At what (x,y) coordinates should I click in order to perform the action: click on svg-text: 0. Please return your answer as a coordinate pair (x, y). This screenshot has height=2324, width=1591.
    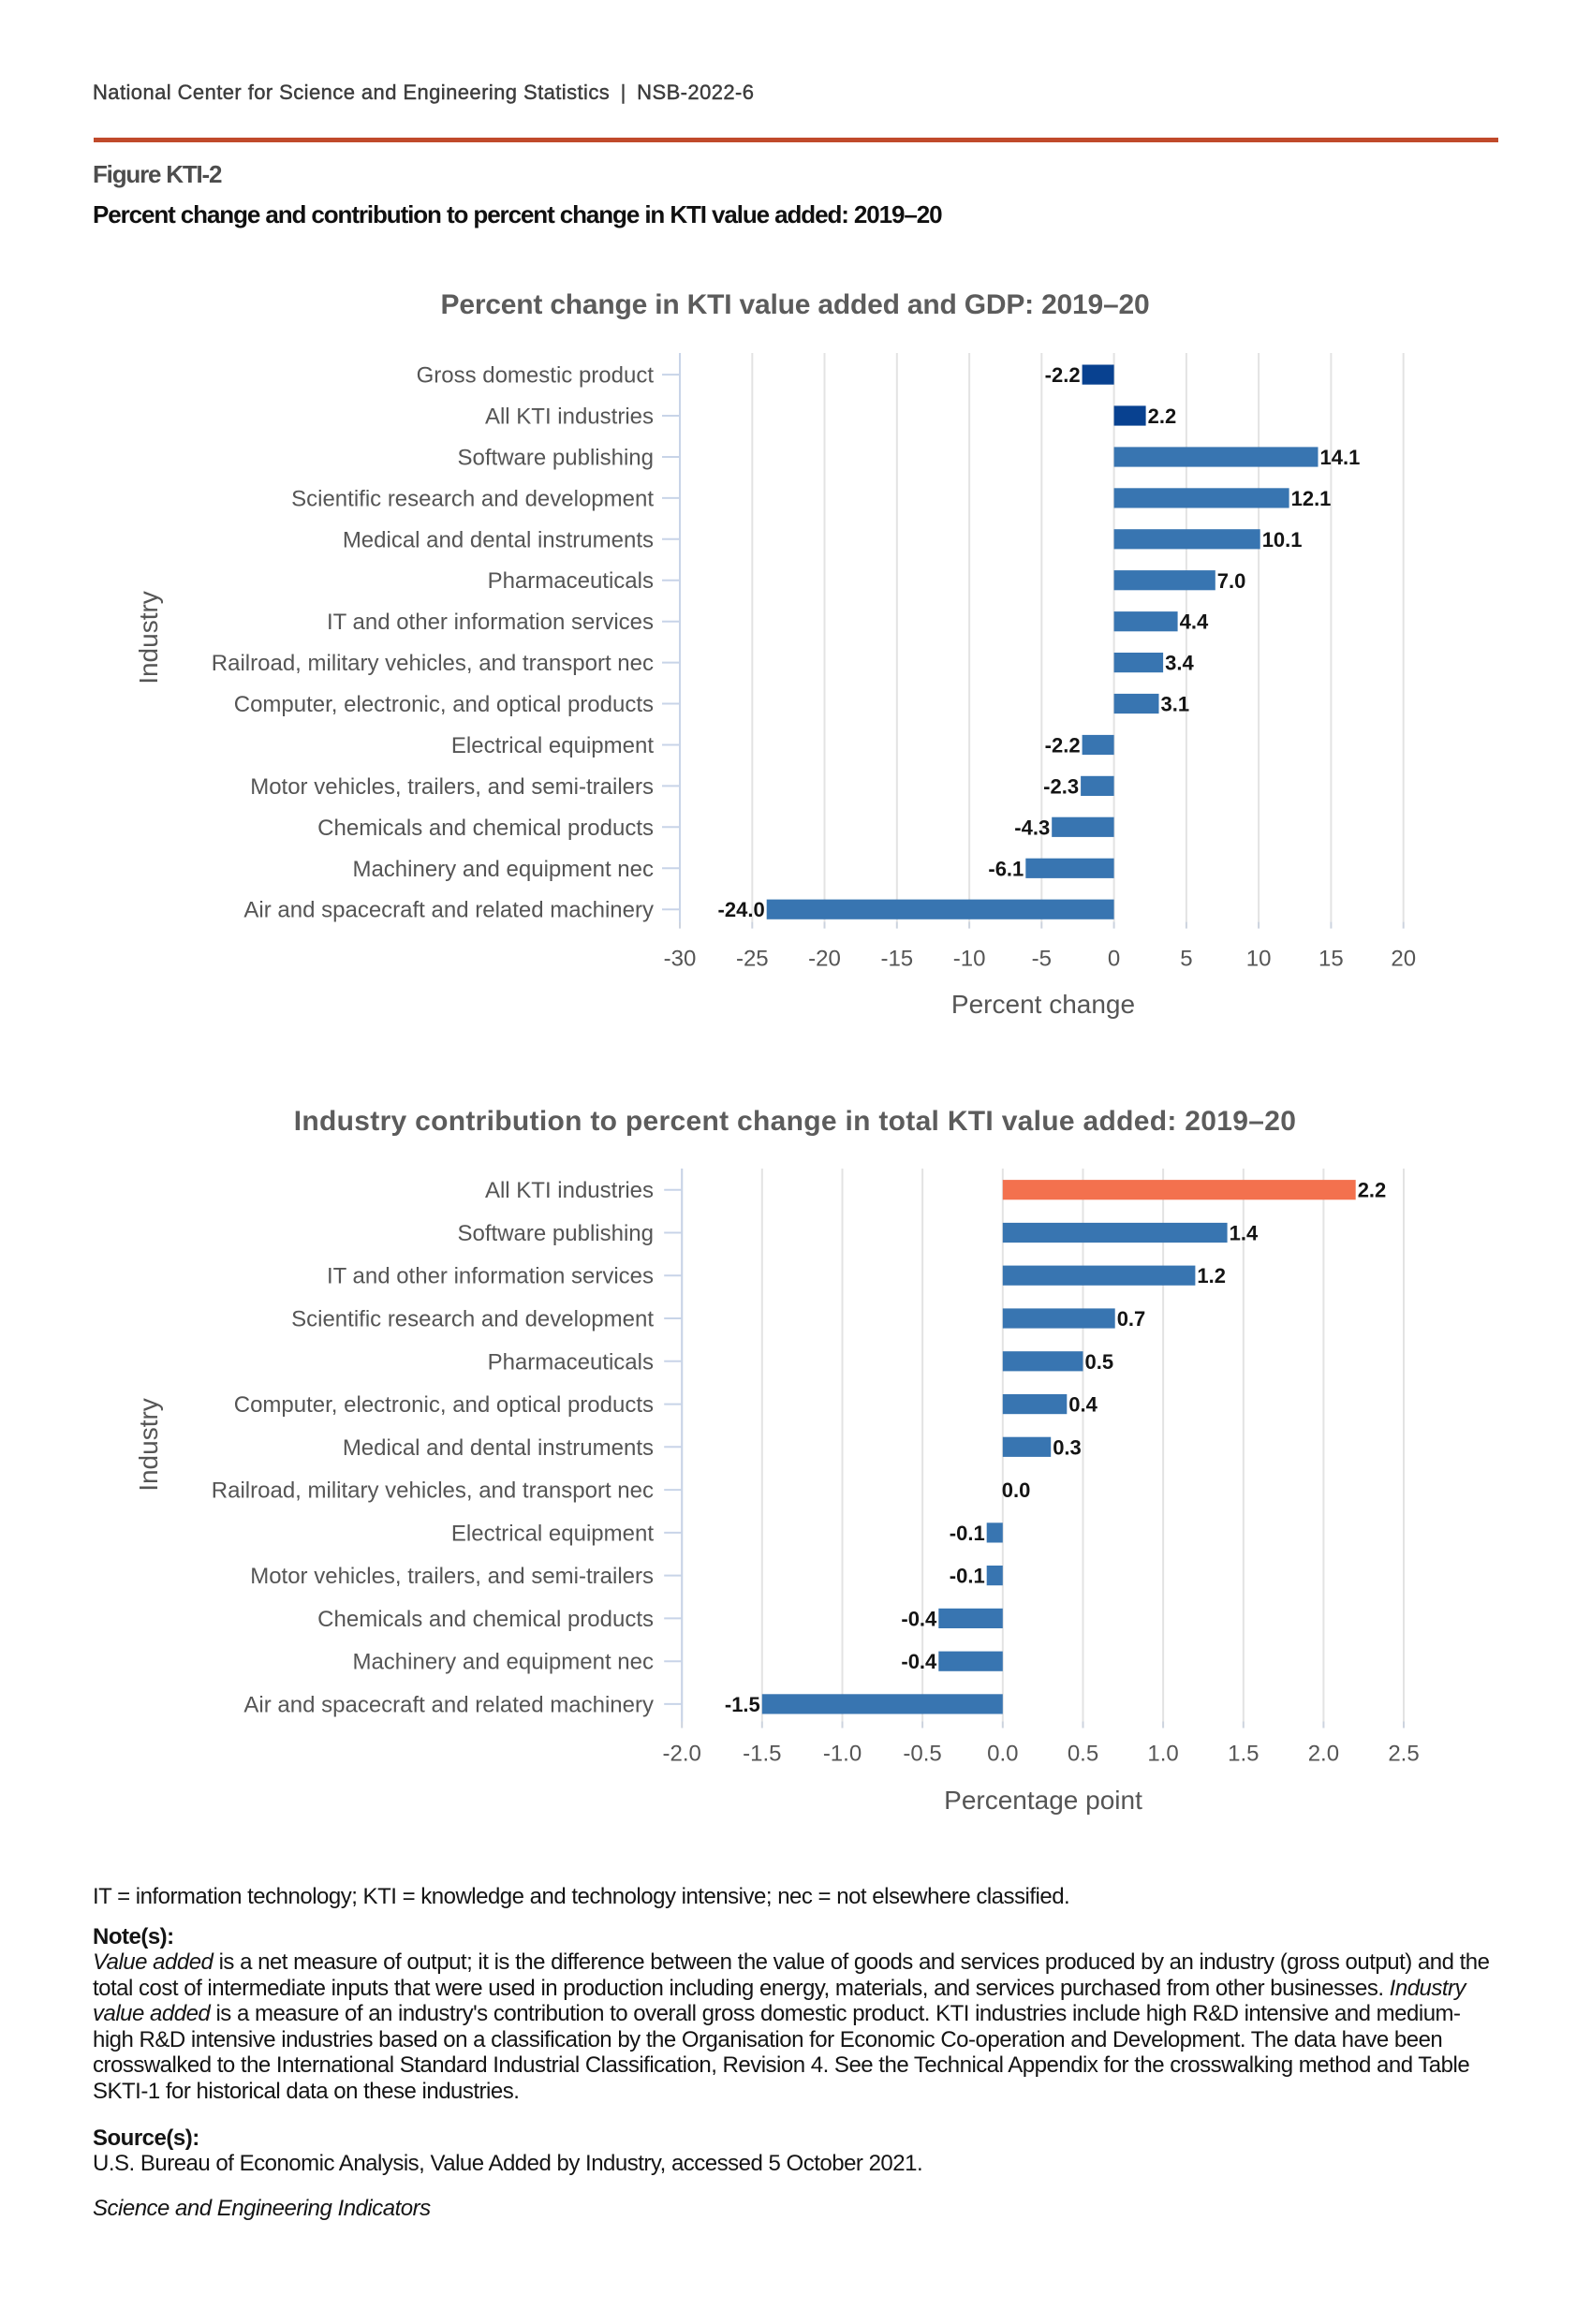
    Looking at the image, I should click on (1114, 959).